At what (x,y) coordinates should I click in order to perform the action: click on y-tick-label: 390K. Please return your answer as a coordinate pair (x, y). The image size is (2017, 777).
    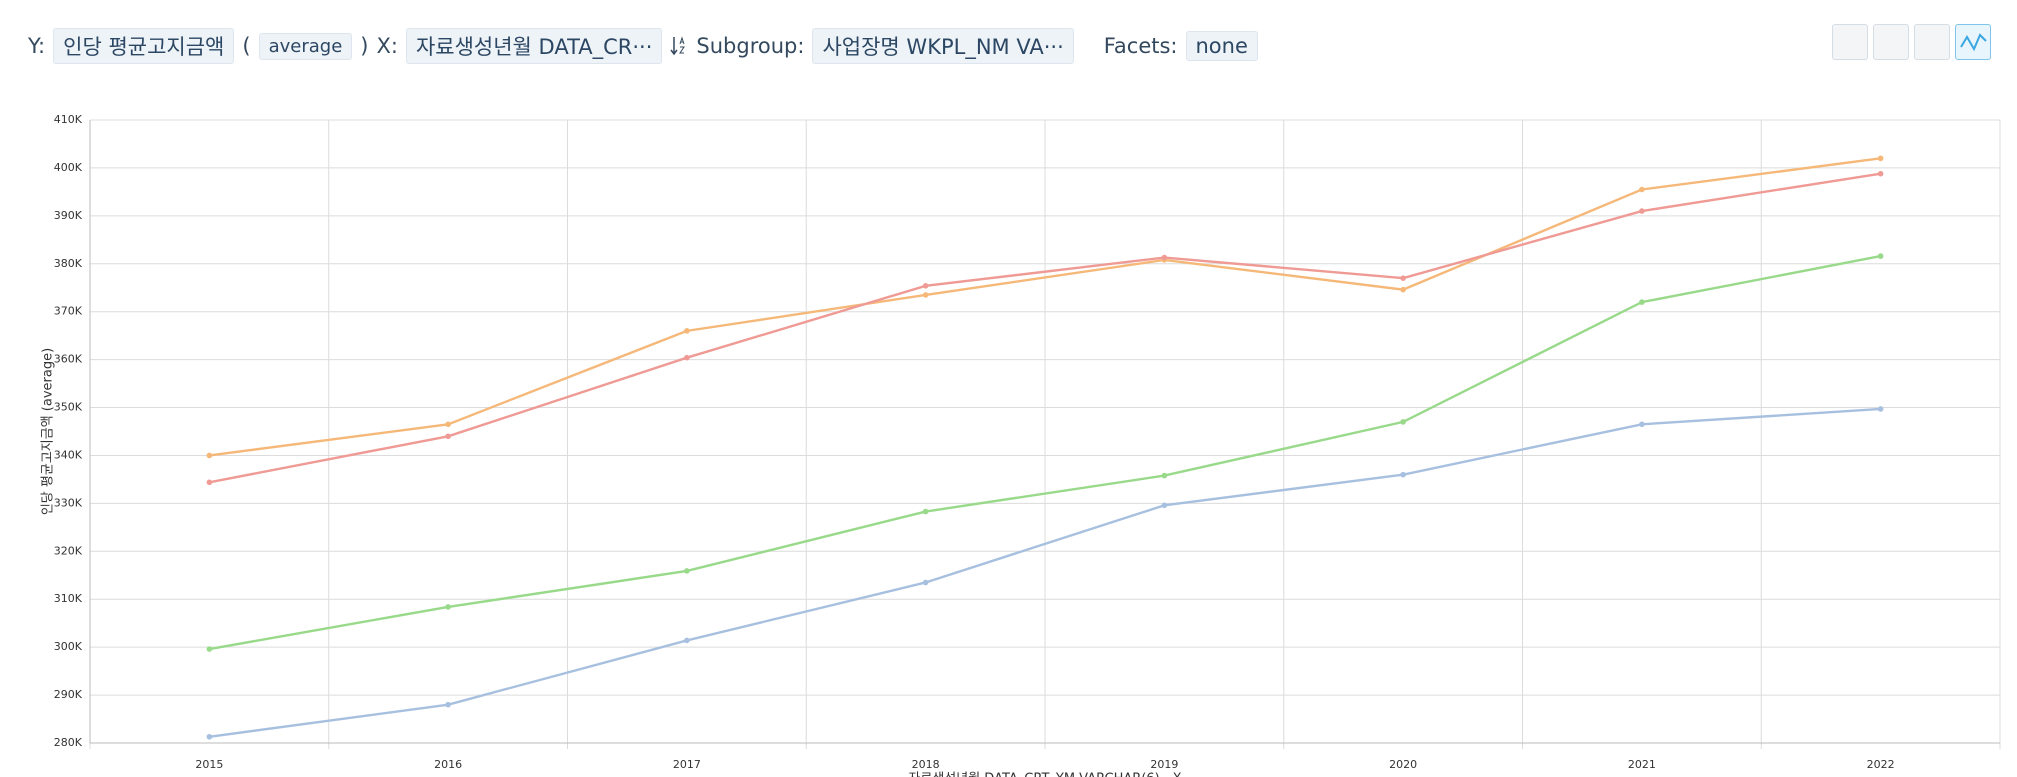
    Looking at the image, I should click on (68, 215).